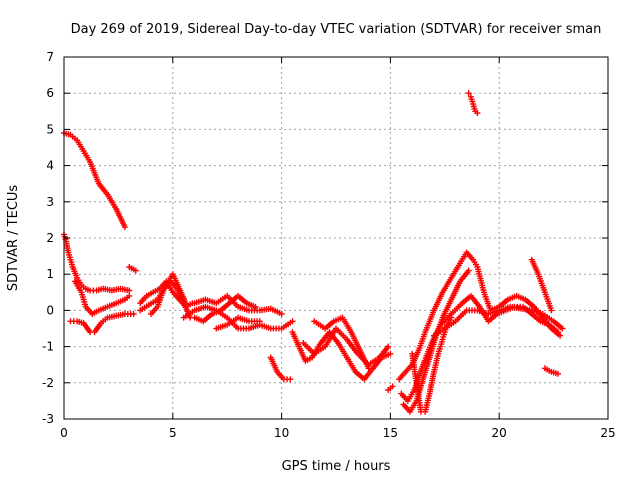 The image size is (640, 480). Describe the element at coordinates (50, 310) in the screenshot. I see `y-tick-label: 0` at that location.